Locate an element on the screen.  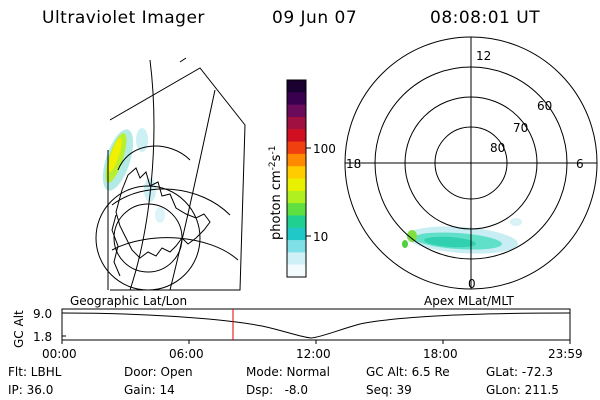
coastline is located at coordinates (163, 213).